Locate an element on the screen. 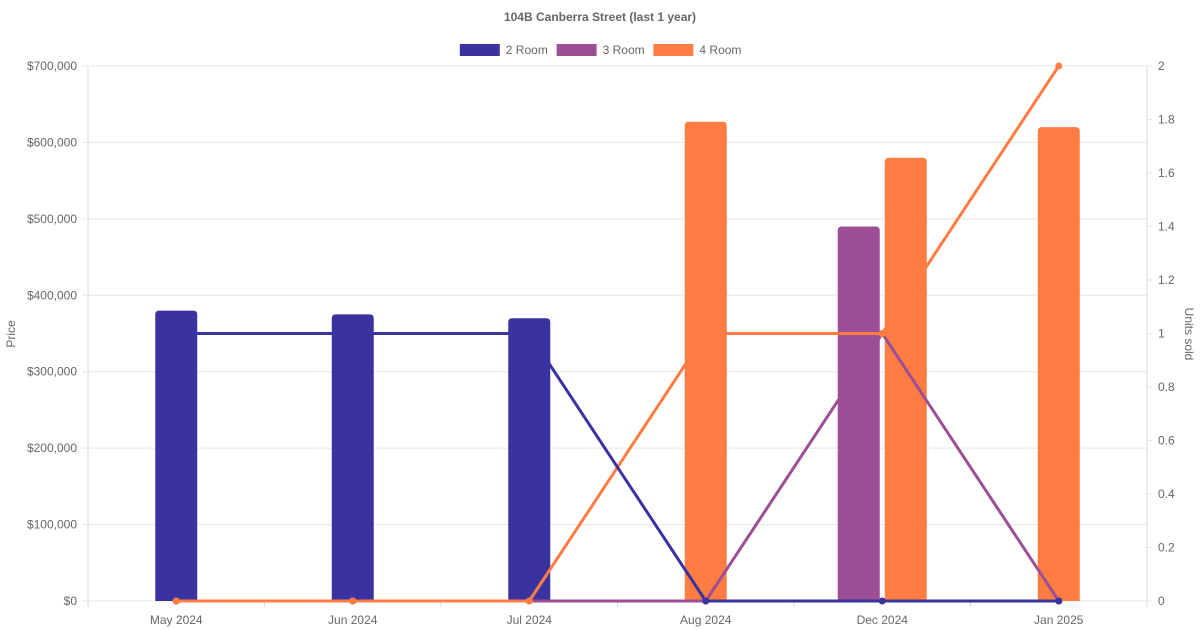  legend-label: 2 Room is located at coordinates (527, 50).